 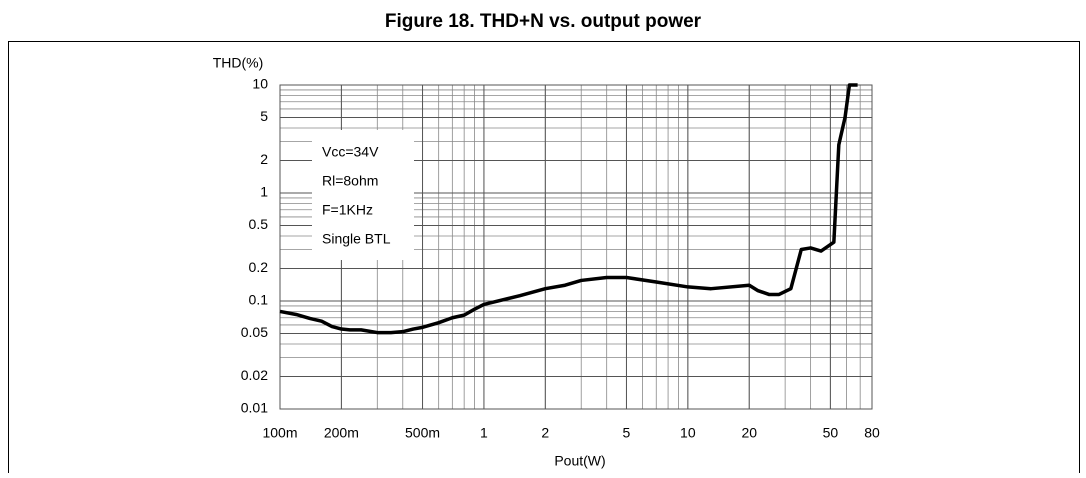 What do you see at coordinates (347, 210) in the screenshot?
I see `annotation: F=1KHz` at bounding box center [347, 210].